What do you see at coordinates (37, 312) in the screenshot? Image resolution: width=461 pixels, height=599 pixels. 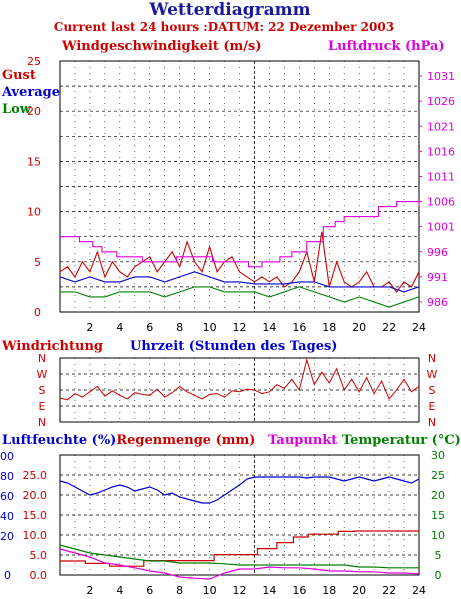 I see `wind-y-tick-label: 0` at bounding box center [37, 312].